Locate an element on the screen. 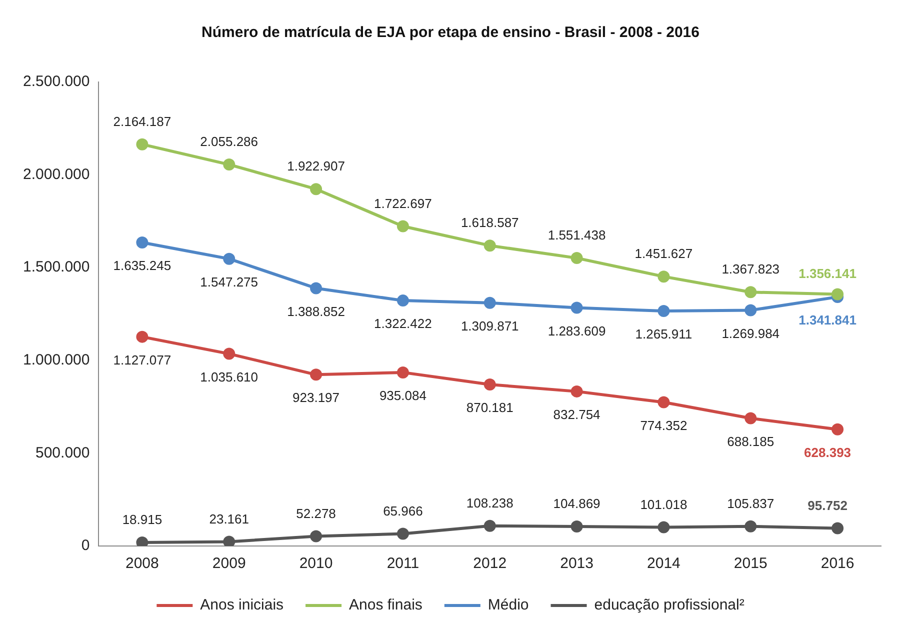 The image size is (911, 633). data-label: 923.197 is located at coordinates (316, 398).